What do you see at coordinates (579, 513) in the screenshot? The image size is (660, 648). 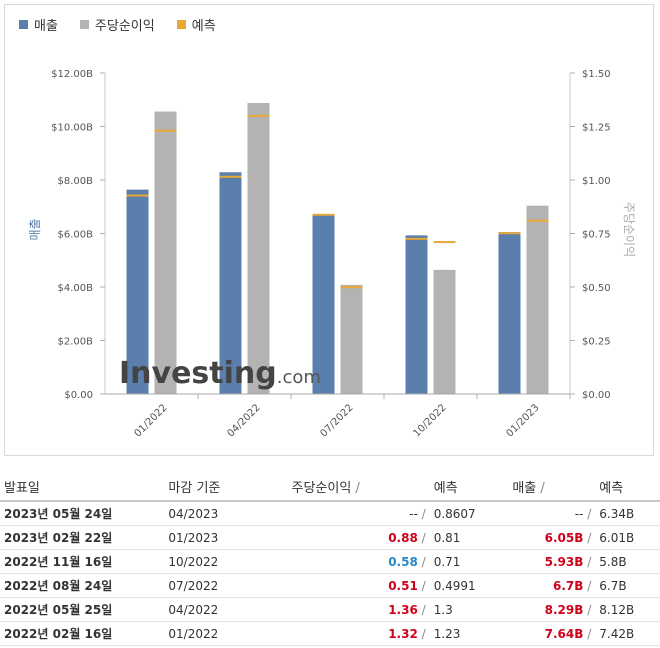 I see `revenue-value: --` at bounding box center [579, 513].